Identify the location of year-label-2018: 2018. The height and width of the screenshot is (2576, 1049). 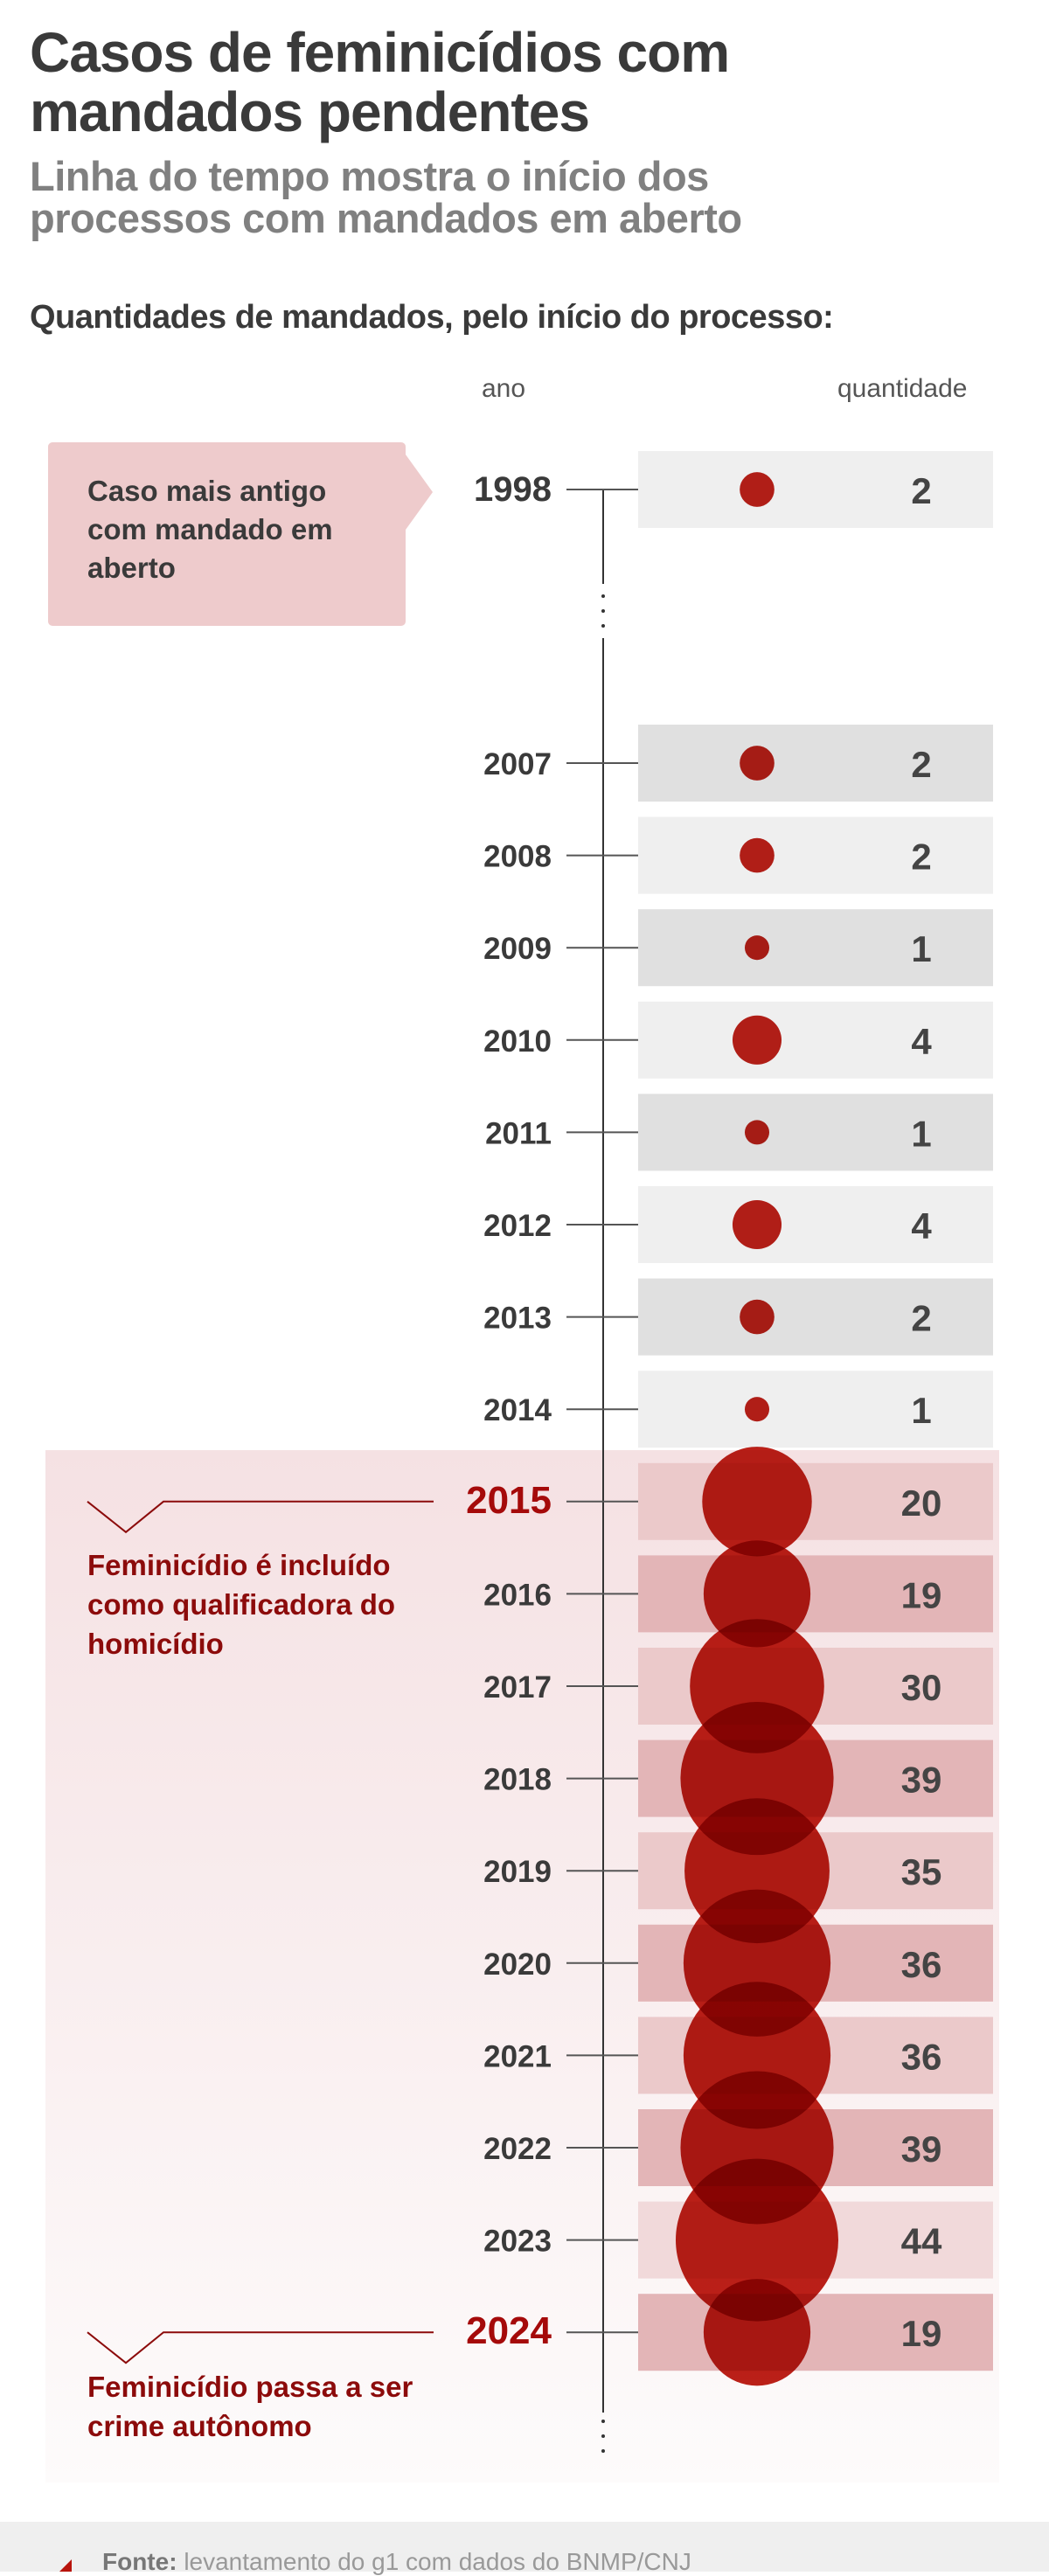
(517, 1780).